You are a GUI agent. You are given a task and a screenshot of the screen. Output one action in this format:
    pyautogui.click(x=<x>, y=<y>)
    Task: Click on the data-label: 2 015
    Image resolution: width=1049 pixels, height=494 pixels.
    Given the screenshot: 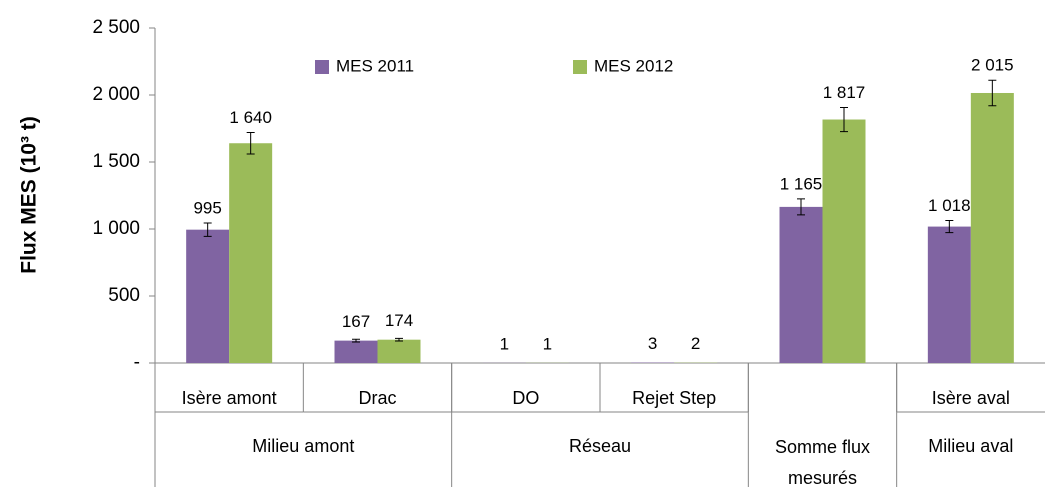 What is the action you would take?
    pyautogui.click(x=992, y=65)
    